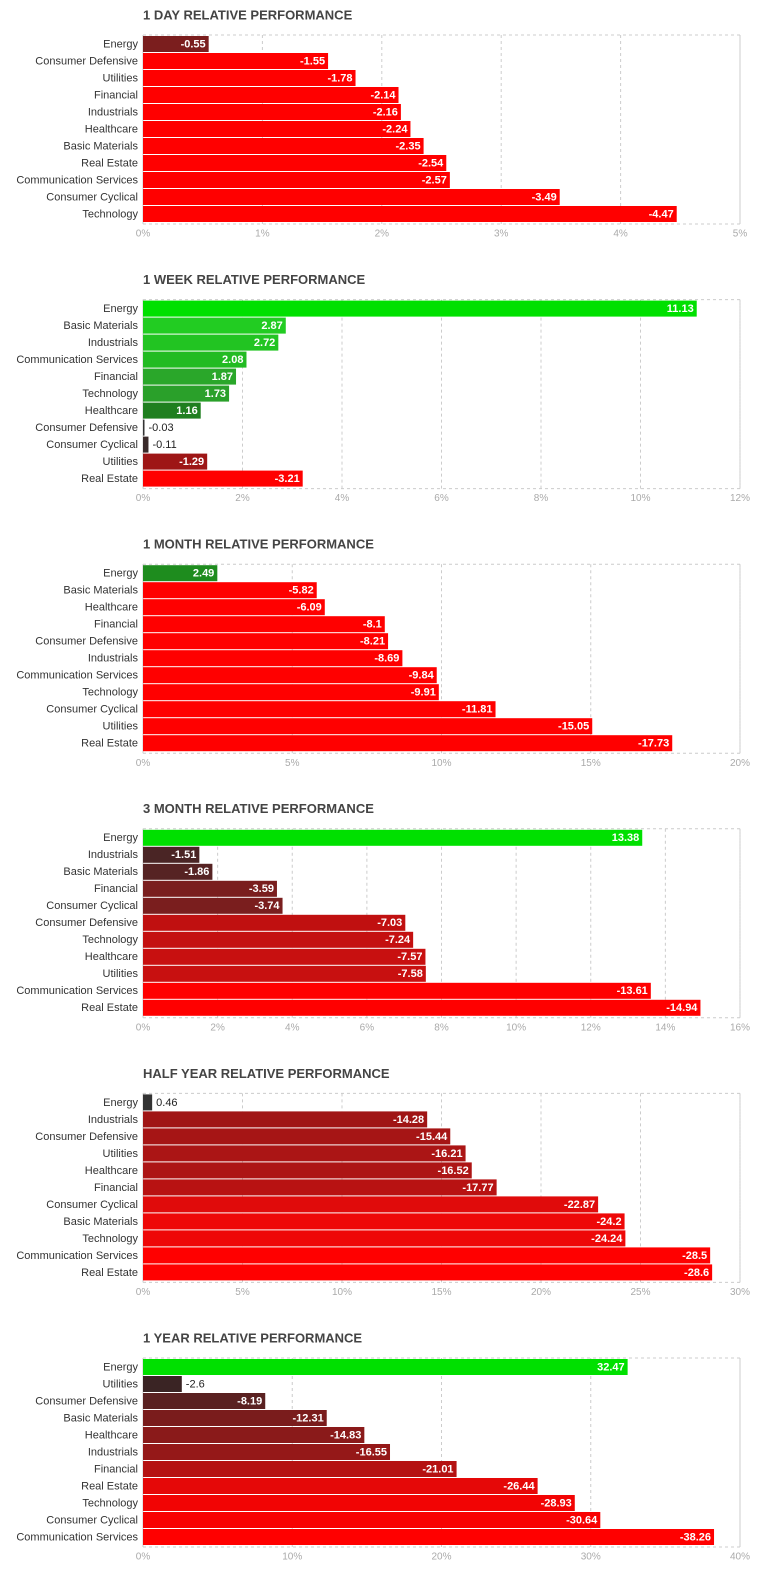  I want to click on x-tick-label: 3%, so click(501, 234).